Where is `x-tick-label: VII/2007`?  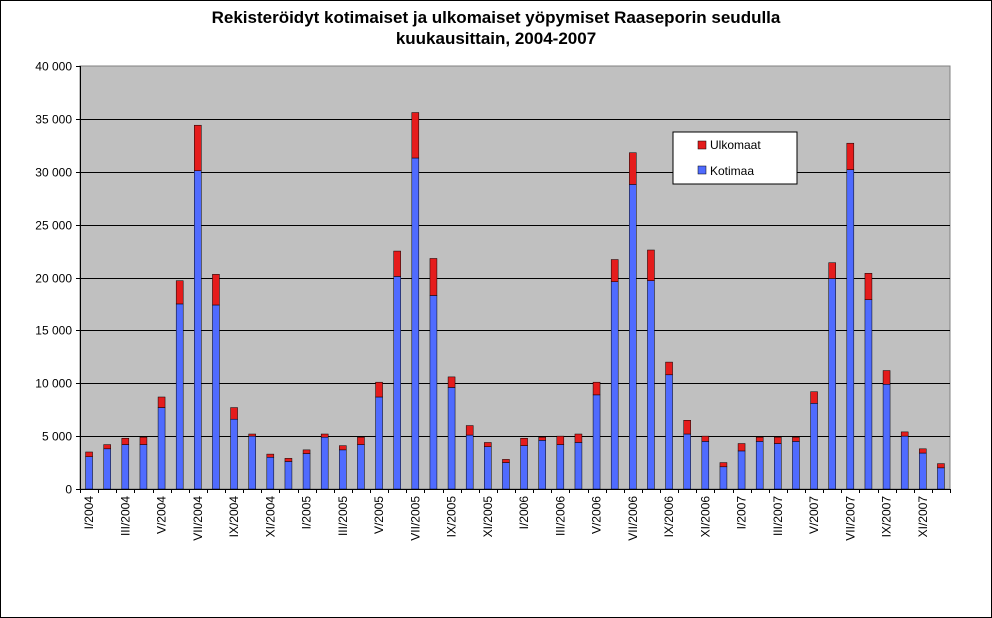
x-tick-label: VII/2007 is located at coordinates (850, 518).